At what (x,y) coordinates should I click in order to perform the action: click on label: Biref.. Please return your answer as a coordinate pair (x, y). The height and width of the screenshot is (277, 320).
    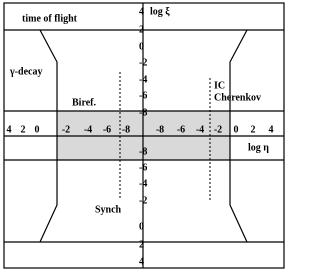
    Looking at the image, I should click on (84, 102).